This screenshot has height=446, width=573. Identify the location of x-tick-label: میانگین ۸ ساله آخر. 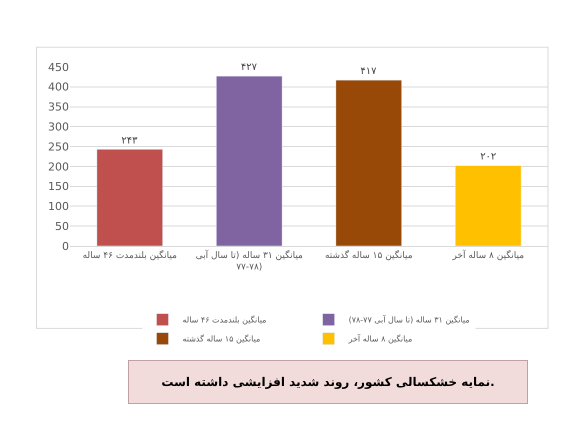
(487, 254).